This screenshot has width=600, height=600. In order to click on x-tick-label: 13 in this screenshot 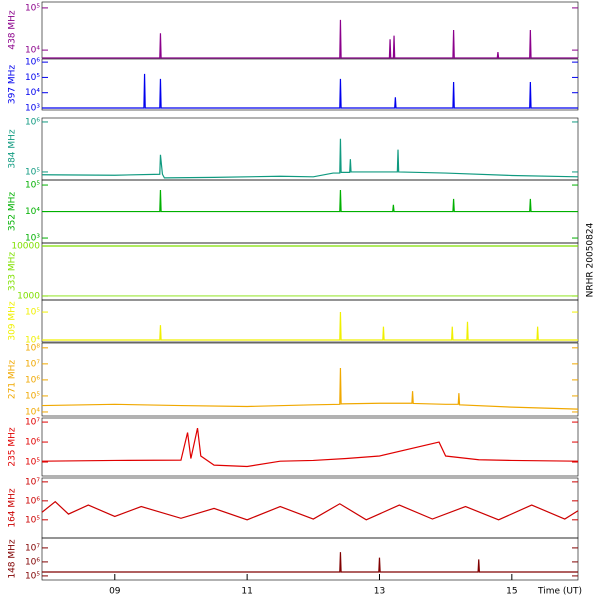, I will do `click(379, 592)`.